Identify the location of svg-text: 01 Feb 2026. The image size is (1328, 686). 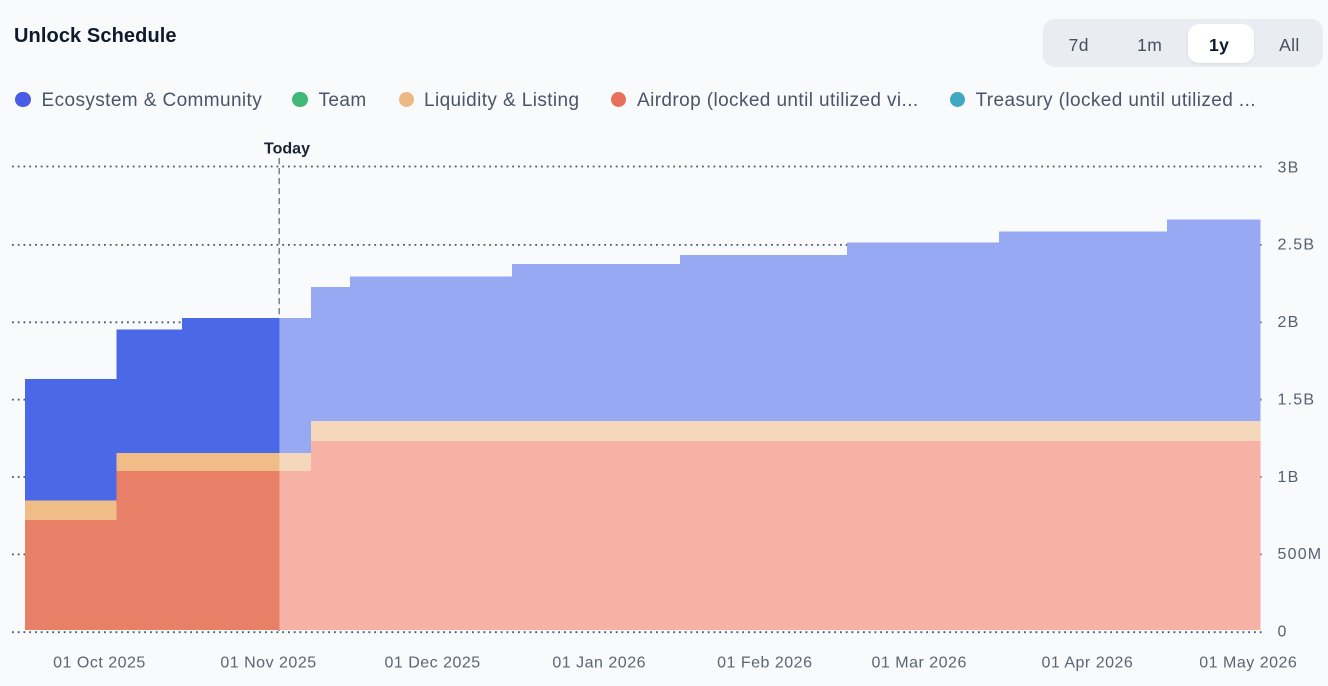
(764, 663).